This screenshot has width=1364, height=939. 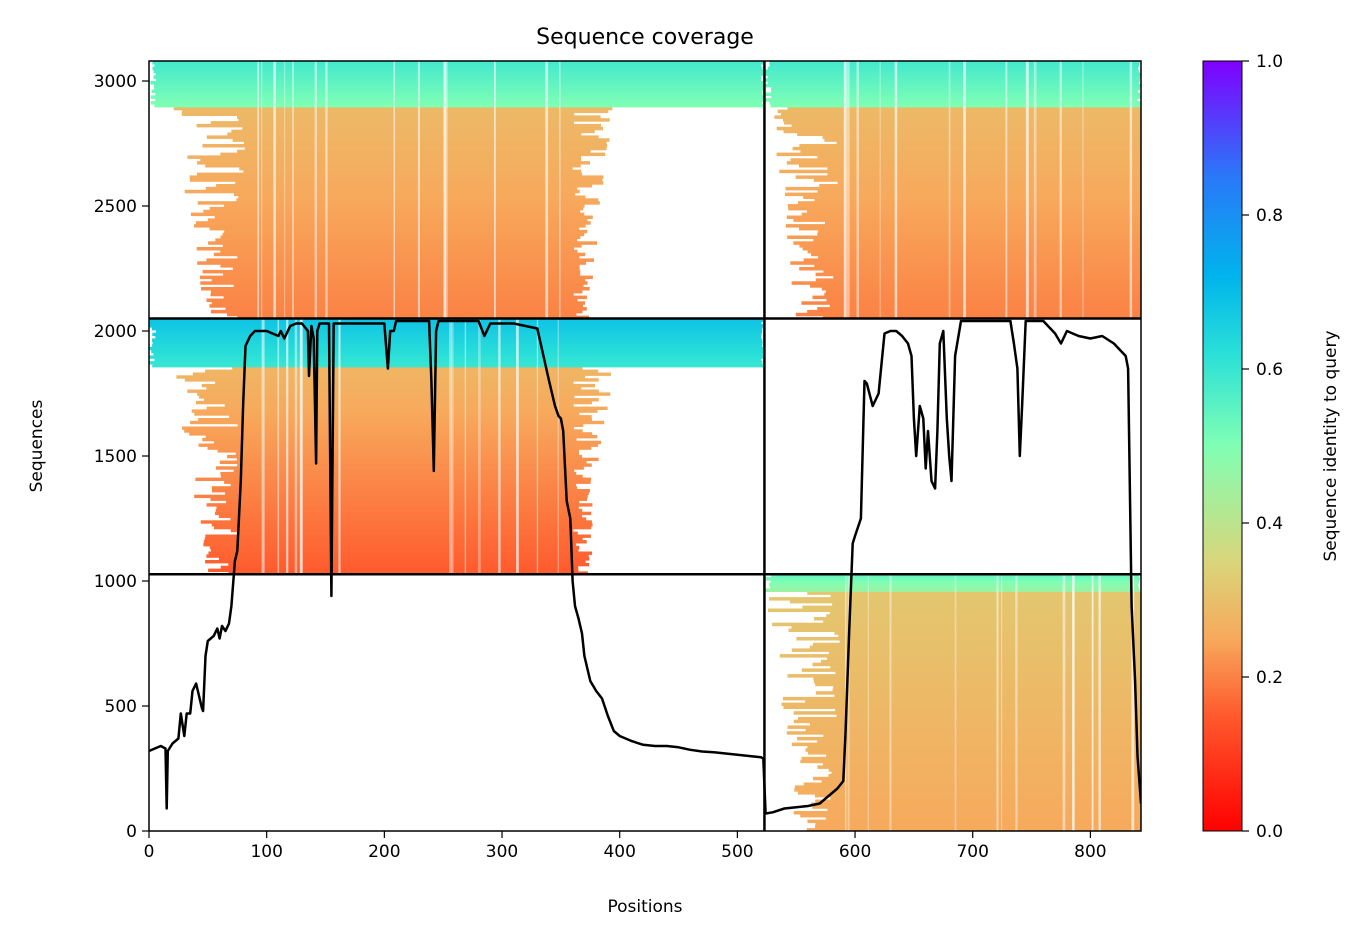 I want to click on x-tick-label: 100, so click(x=266, y=852).